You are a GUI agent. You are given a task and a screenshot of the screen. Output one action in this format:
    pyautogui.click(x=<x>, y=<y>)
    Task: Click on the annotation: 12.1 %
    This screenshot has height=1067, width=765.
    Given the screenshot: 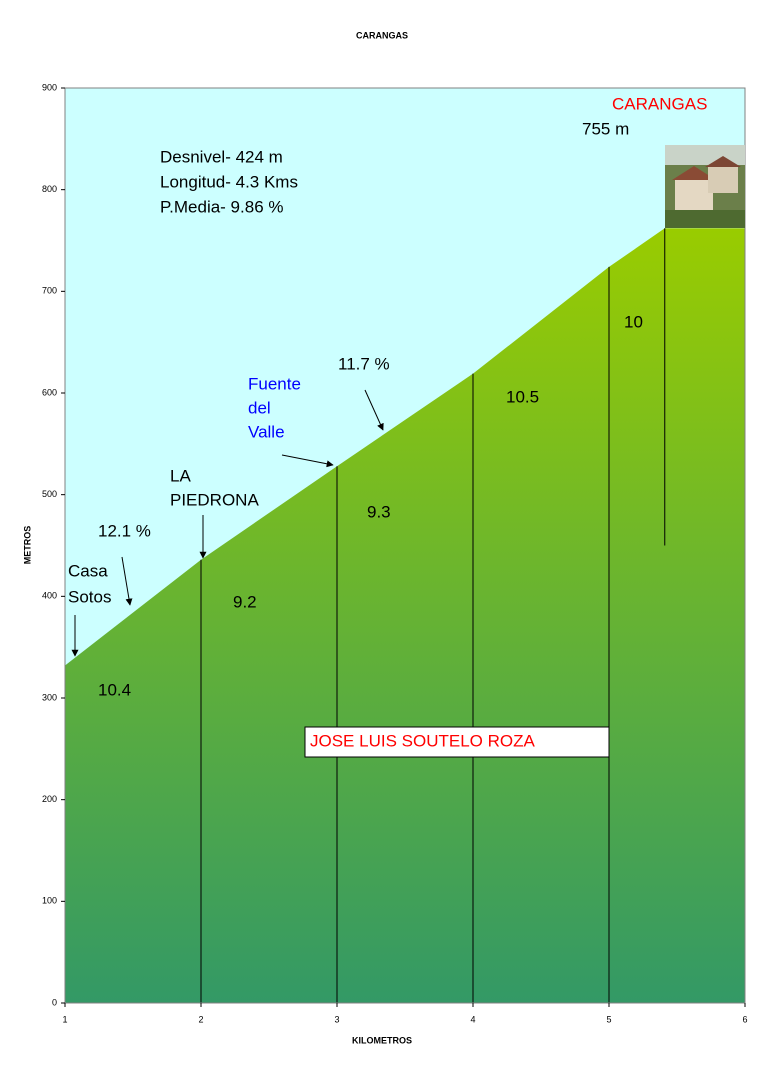 What is the action you would take?
    pyautogui.click(x=124, y=530)
    